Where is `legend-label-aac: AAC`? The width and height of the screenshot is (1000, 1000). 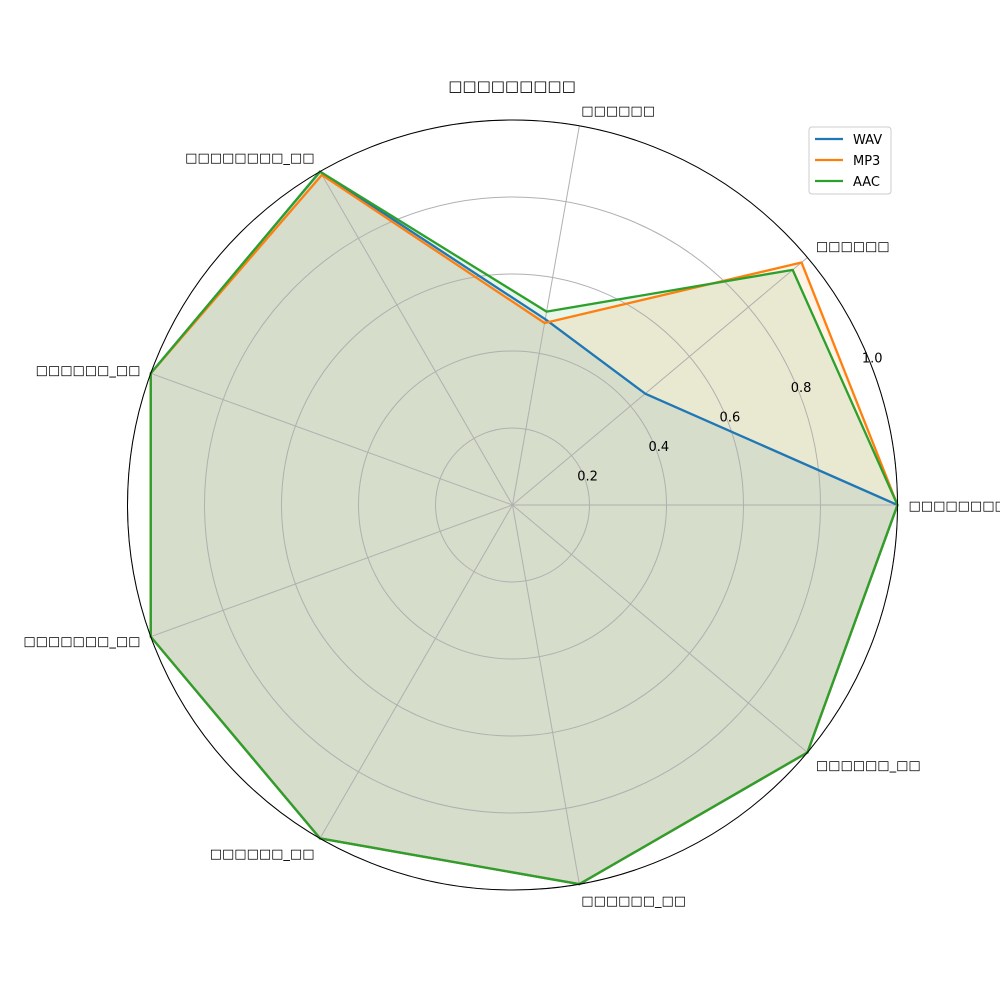 legend-label-aac: AAC is located at coordinates (866, 182).